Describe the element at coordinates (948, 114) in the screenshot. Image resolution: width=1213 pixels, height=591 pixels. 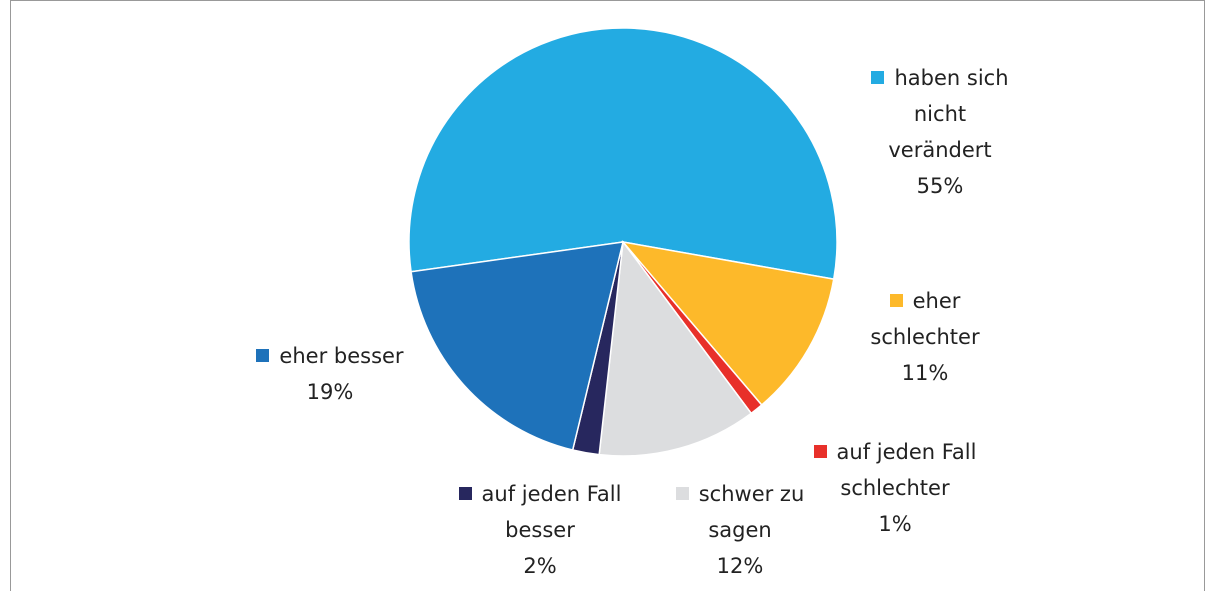
I see `category-label: haben sich nicht verändert` at that location.